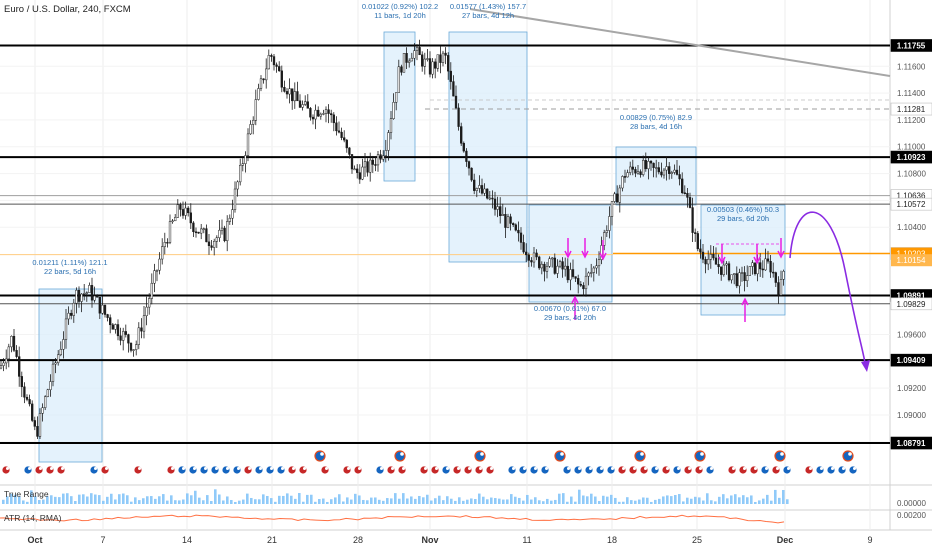  What do you see at coordinates (400, 6) in the screenshot?
I see `range-box-label-1: 0.01022 (0.92%) 102.2` at bounding box center [400, 6].